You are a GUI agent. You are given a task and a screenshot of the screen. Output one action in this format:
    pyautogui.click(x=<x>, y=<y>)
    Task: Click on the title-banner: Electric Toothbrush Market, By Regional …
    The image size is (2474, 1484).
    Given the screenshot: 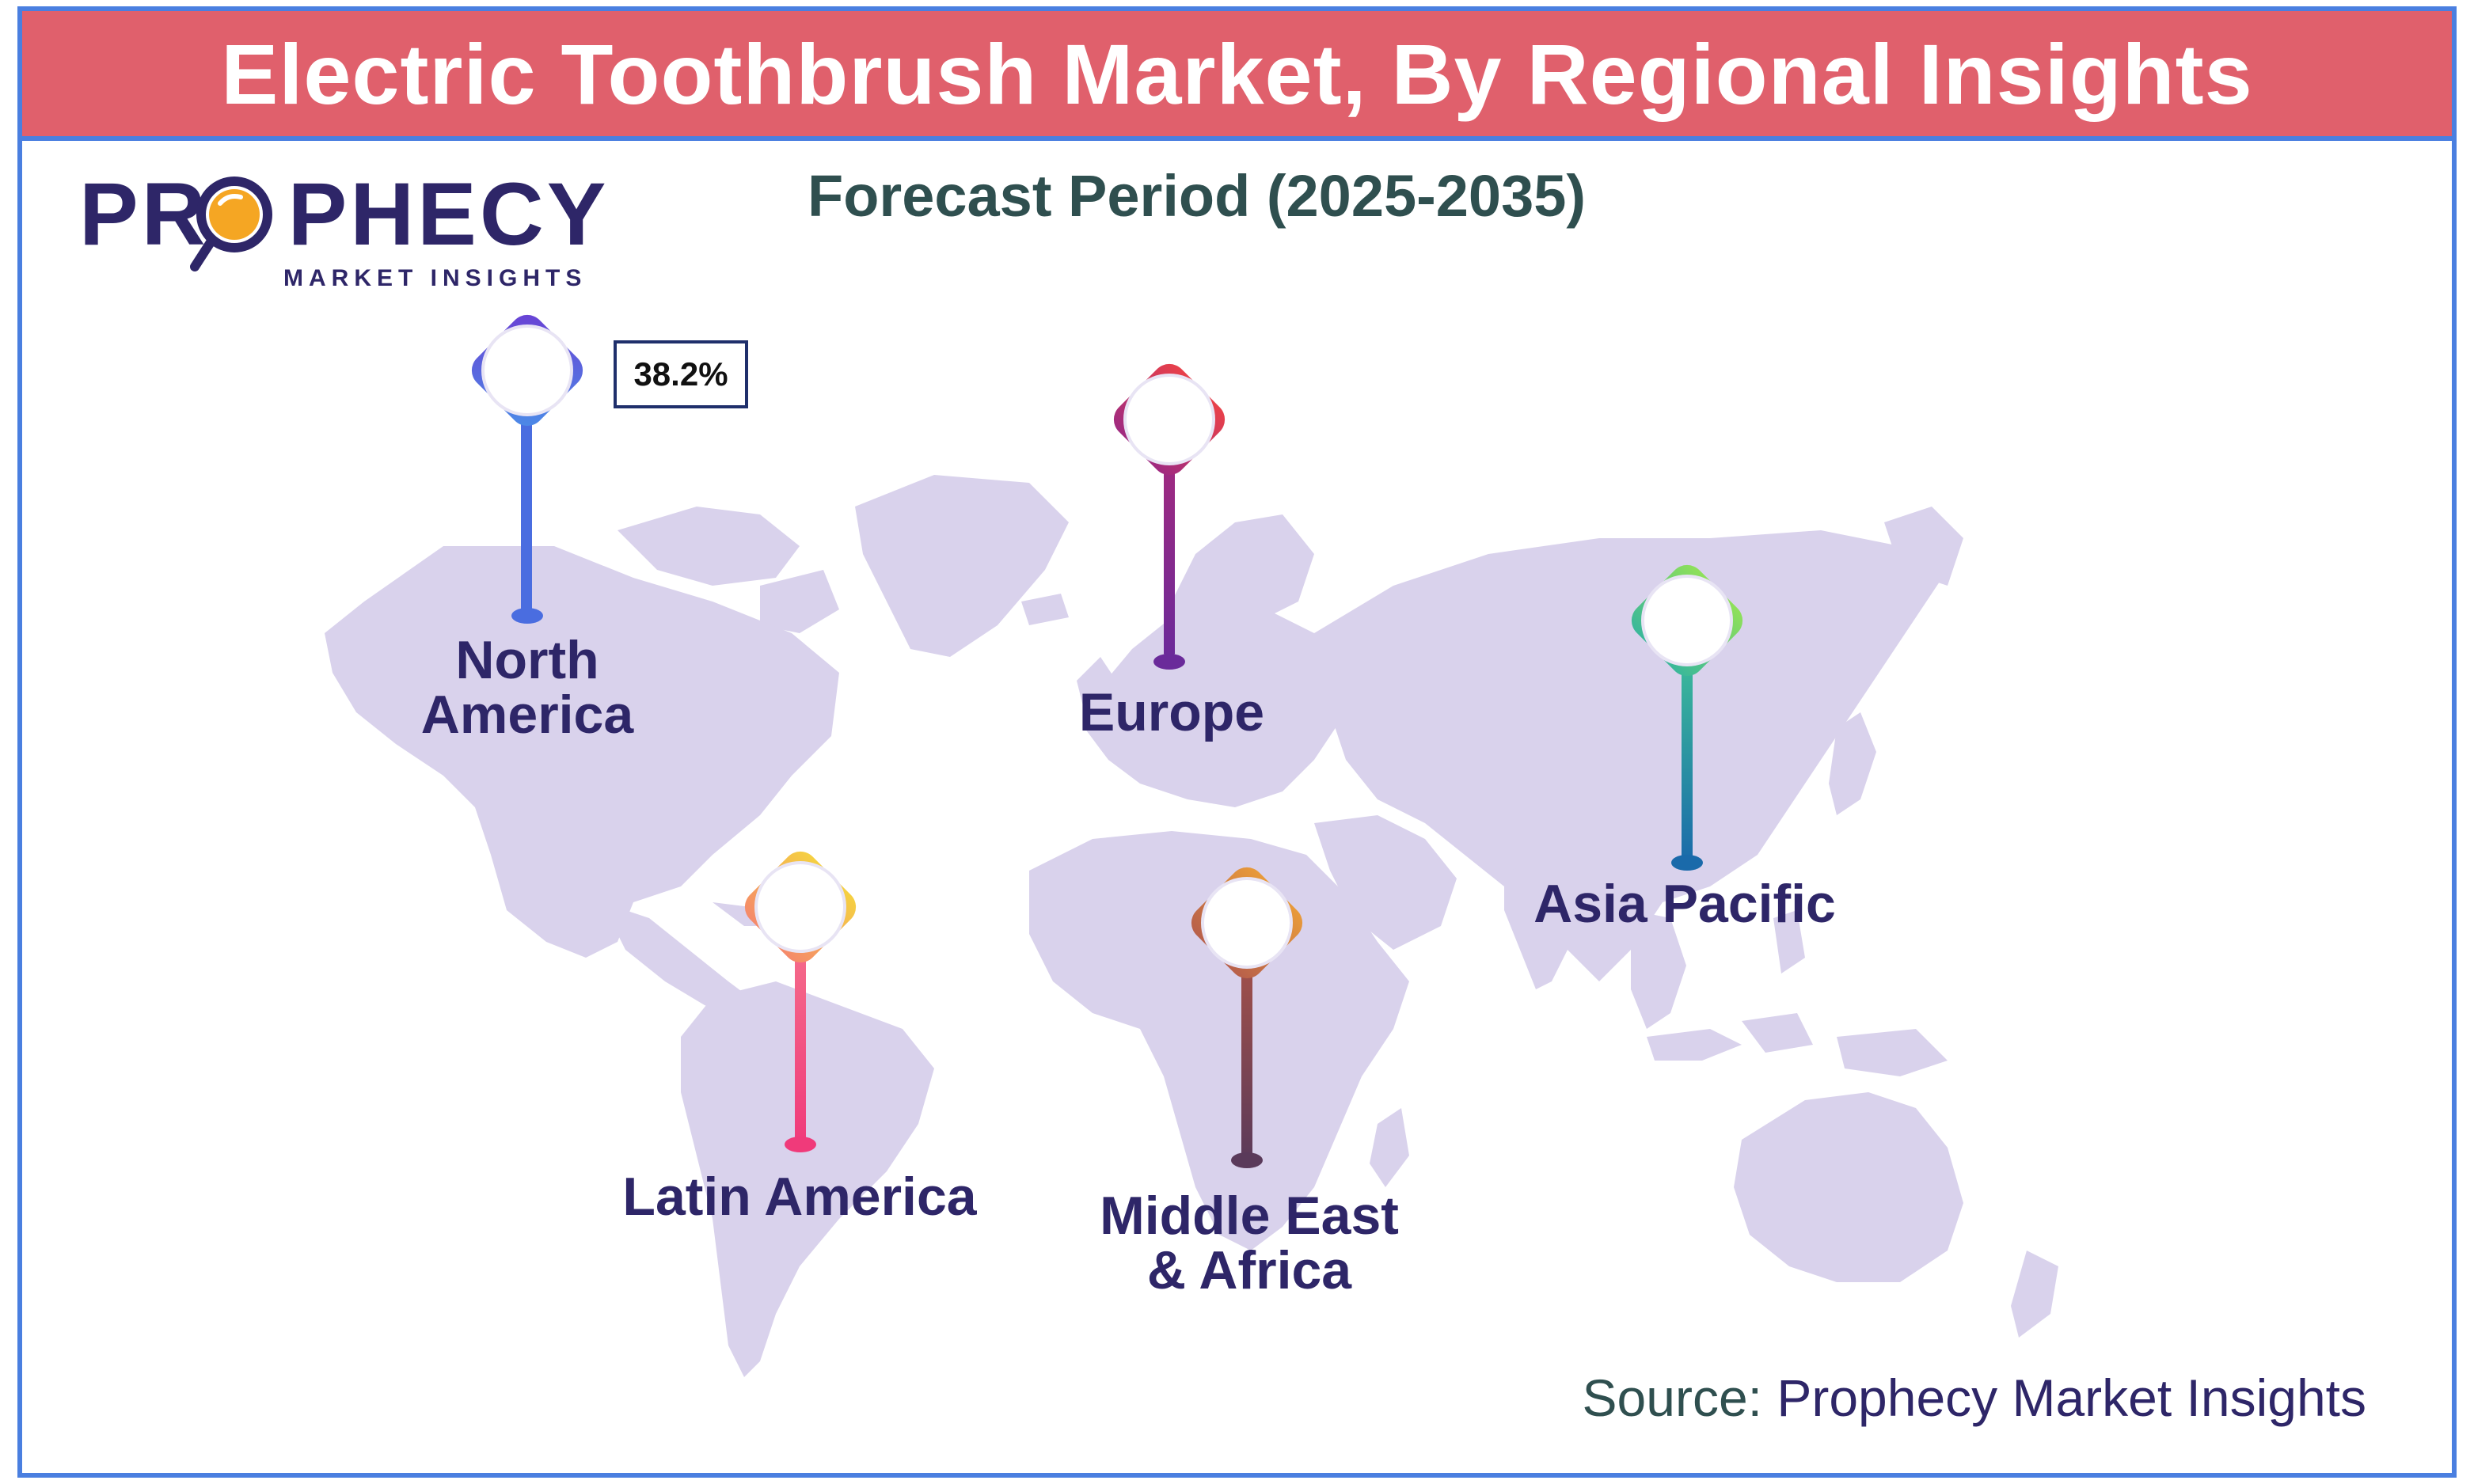 What is the action you would take?
    pyautogui.click(x=1237, y=73)
    